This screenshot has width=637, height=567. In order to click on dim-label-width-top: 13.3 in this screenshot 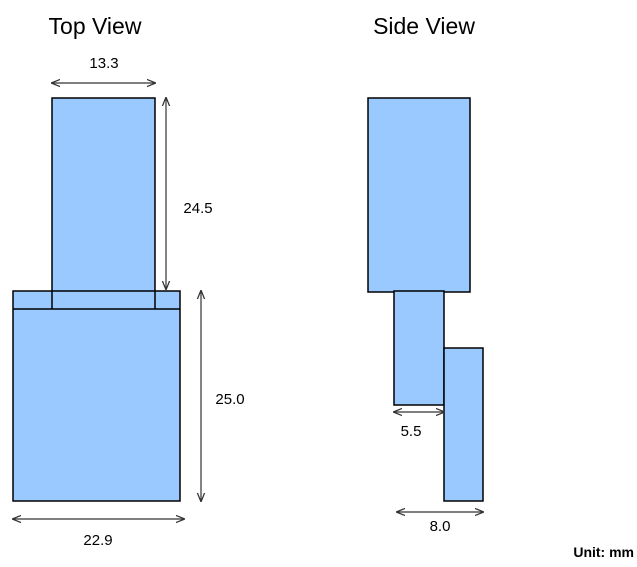, I will do `click(103, 63)`.